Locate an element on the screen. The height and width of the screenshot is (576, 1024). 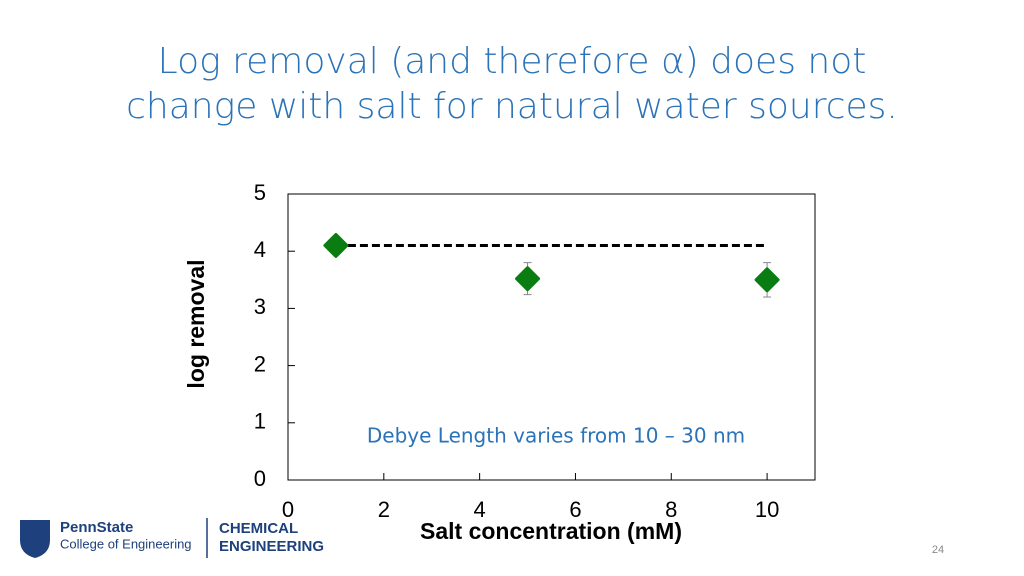
school-name: PennState is located at coordinates (96, 527).